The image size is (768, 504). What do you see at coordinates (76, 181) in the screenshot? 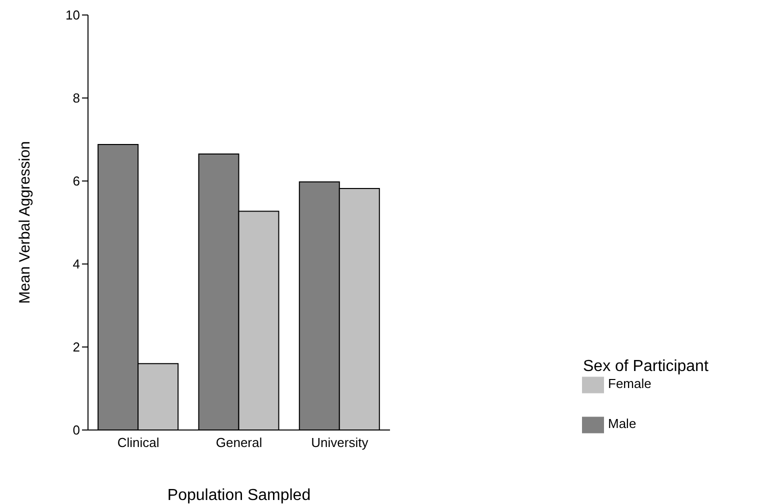
I see `y-tick-label: 6` at bounding box center [76, 181].